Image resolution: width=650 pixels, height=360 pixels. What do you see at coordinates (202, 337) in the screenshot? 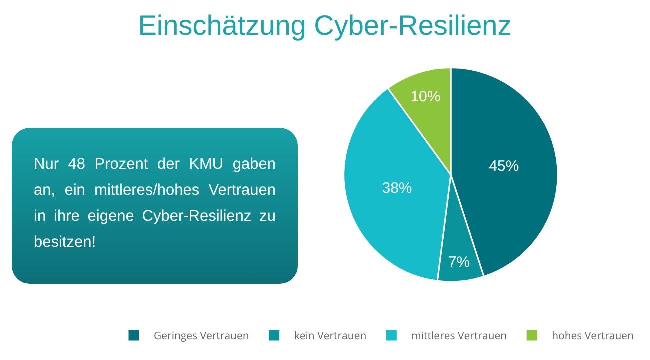
I see `legend-label: Geringes Vertrauen` at bounding box center [202, 337].